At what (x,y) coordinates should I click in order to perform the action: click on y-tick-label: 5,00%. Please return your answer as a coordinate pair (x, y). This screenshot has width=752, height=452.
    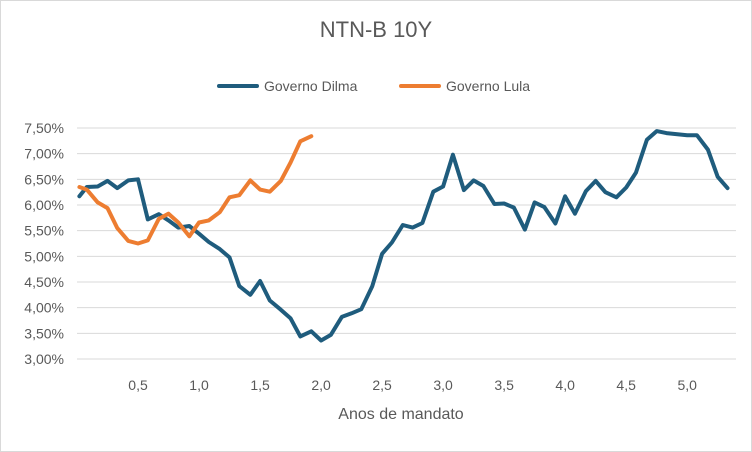
    Looking at the image, I should click on (44, 256).